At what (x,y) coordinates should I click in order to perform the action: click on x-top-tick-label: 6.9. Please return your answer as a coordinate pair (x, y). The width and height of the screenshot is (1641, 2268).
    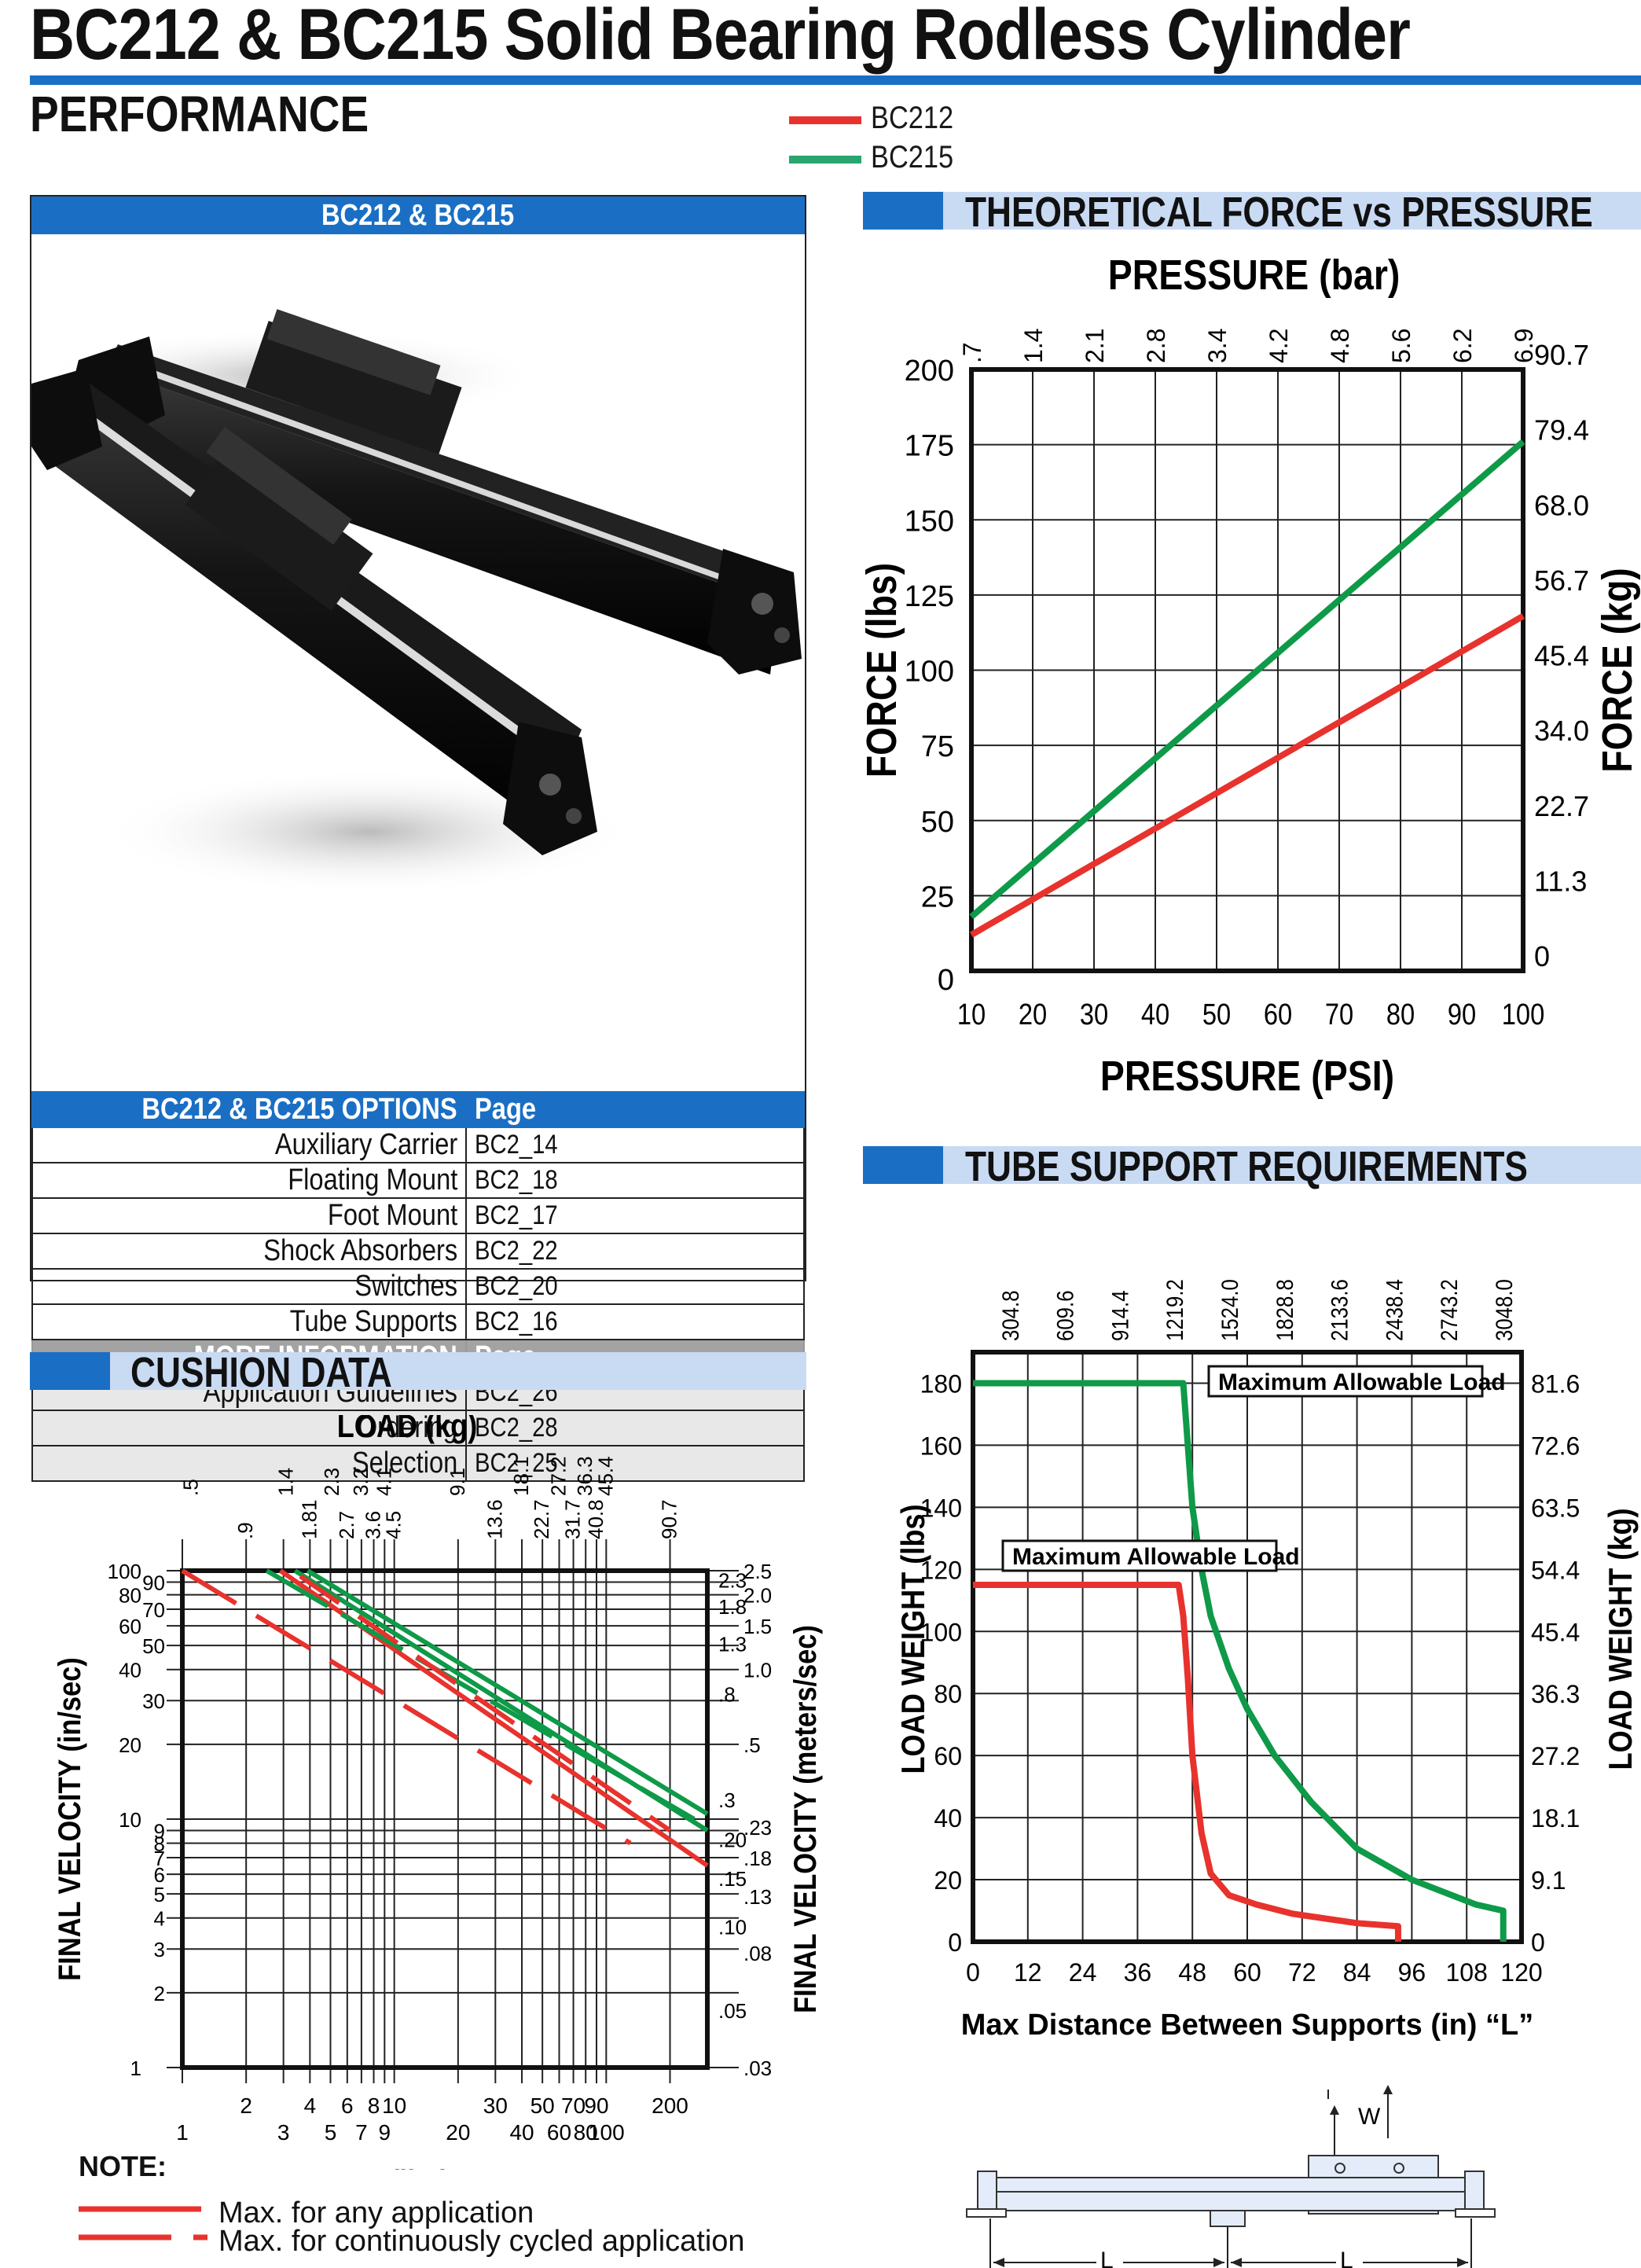
    Looking at the image, I should click on (1524, 346).